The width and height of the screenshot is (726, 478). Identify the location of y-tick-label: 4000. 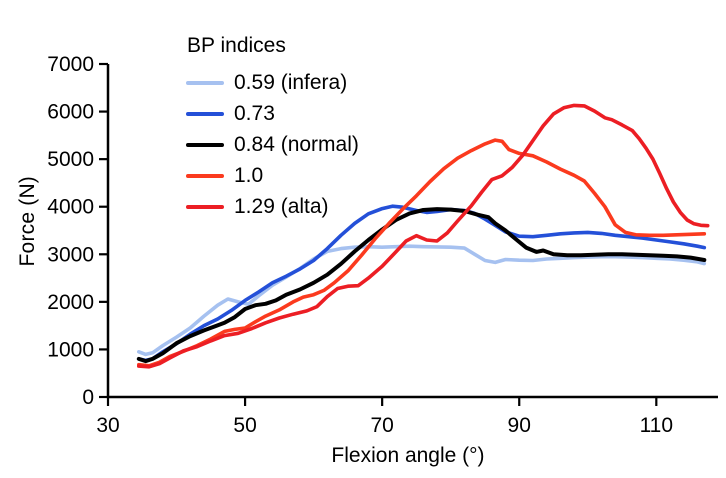
(70, 207).